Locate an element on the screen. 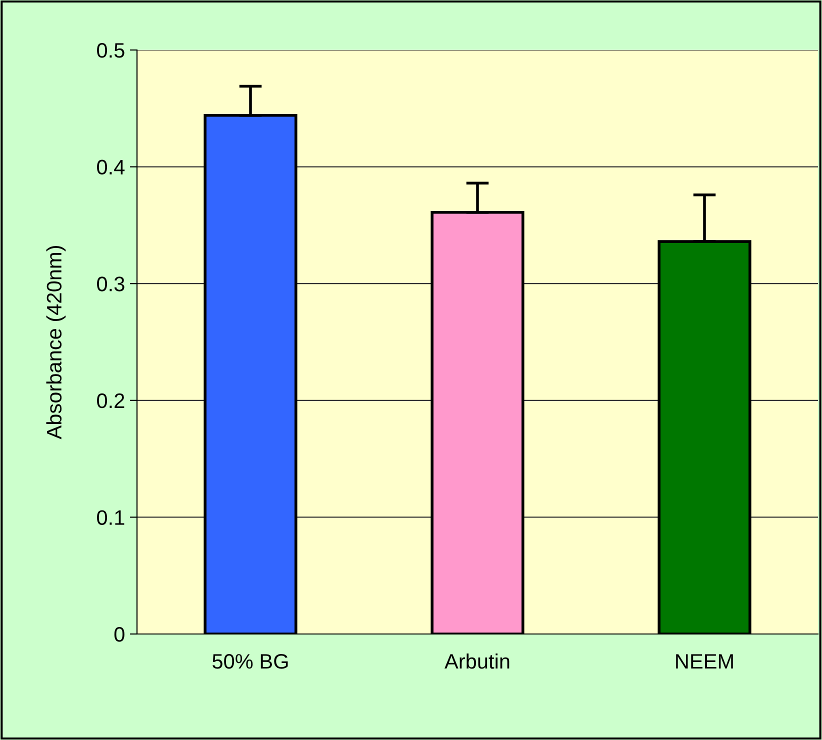  y-tick-label: 0.4 is located at coordinates (111, 167).